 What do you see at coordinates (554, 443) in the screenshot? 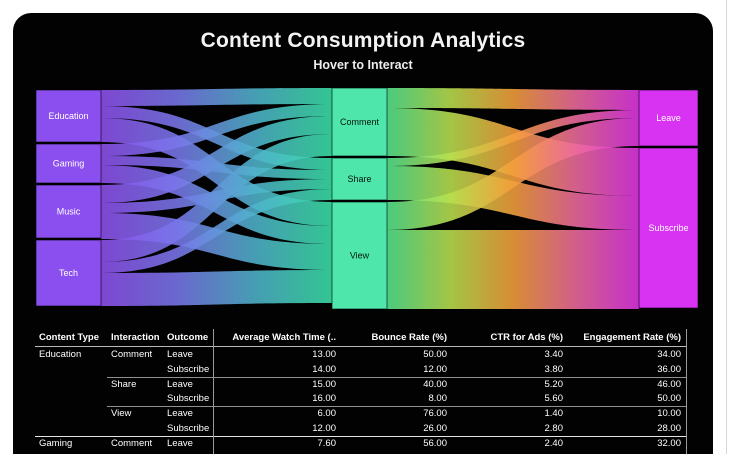
I see `table-cell: 2.40` at bounding box center [554, 443].